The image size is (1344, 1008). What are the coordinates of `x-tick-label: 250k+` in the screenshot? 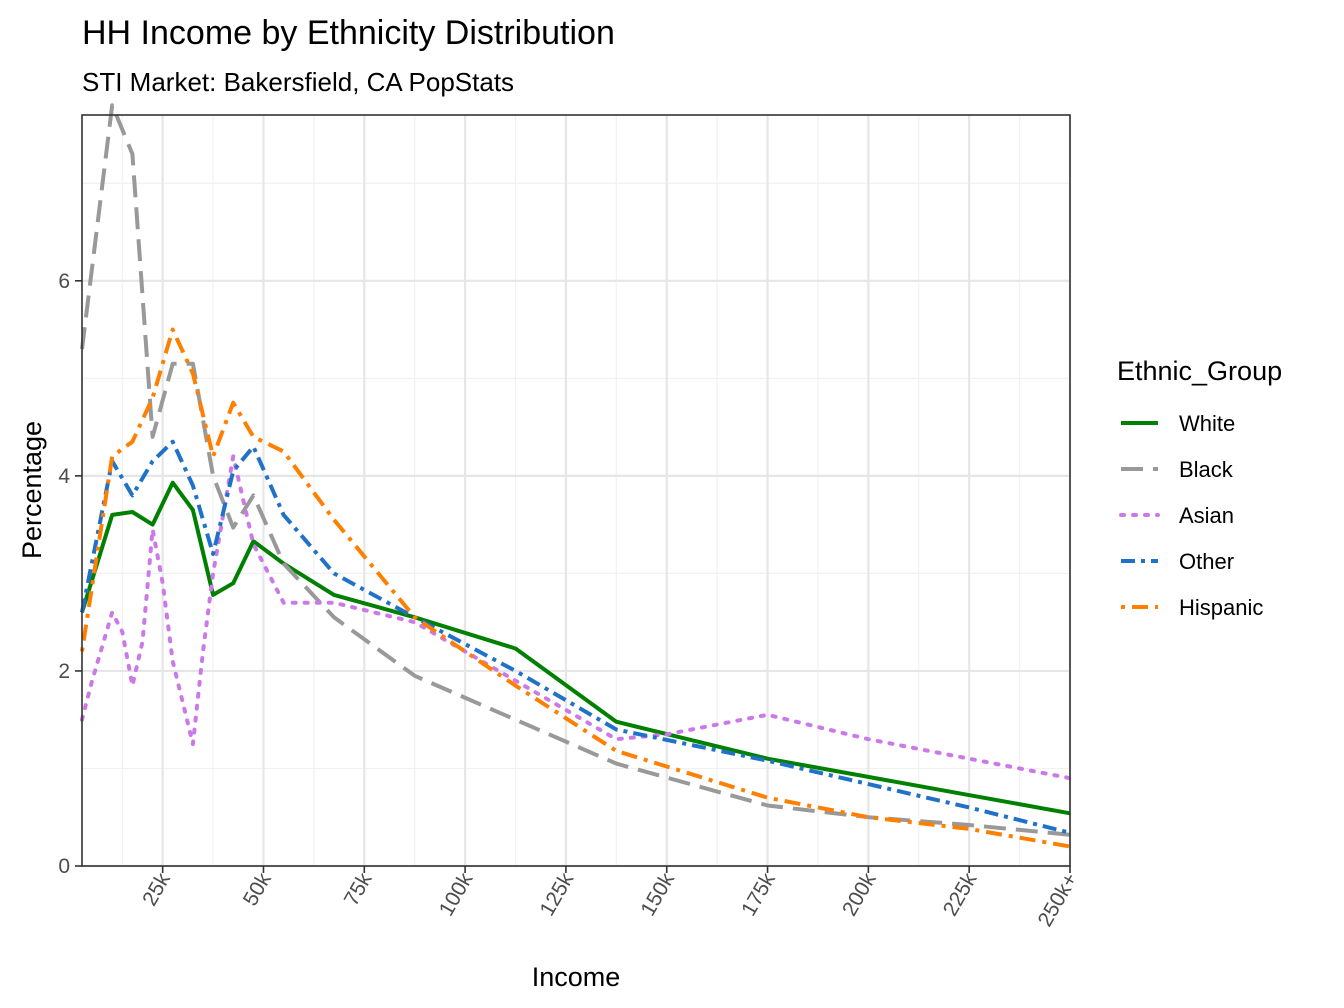 It's located at (1058, 900).